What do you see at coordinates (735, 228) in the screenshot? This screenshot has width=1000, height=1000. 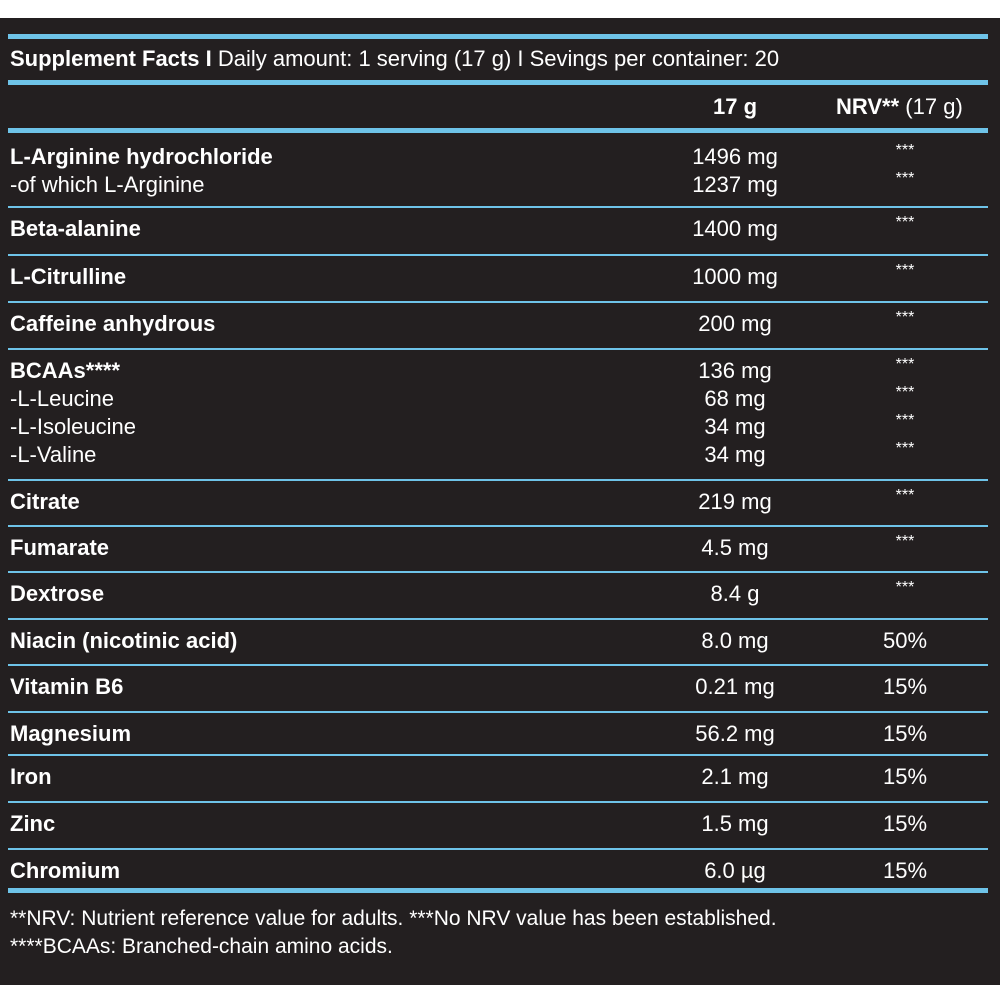 I see `nutrient-amount: 1400 mg` at bounding box center [735, 228].